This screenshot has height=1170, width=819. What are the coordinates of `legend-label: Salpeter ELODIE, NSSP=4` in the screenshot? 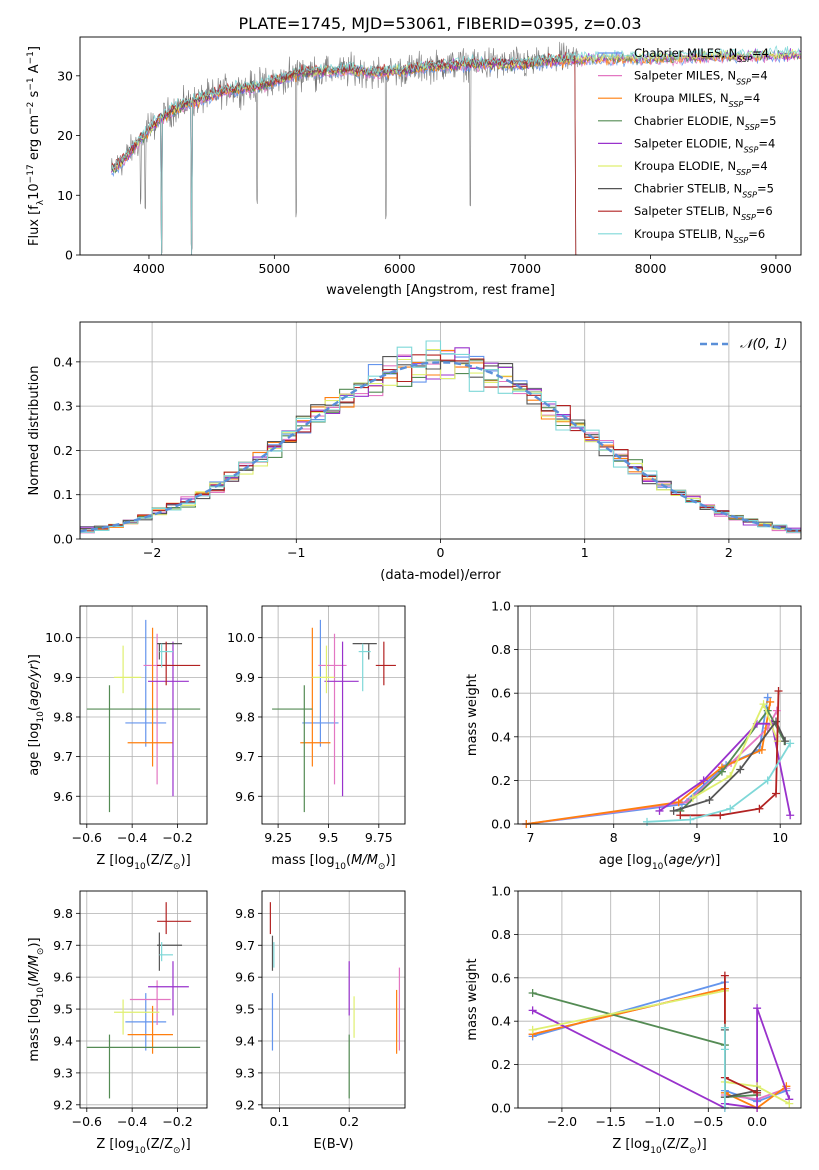 It's located at (704, 145).